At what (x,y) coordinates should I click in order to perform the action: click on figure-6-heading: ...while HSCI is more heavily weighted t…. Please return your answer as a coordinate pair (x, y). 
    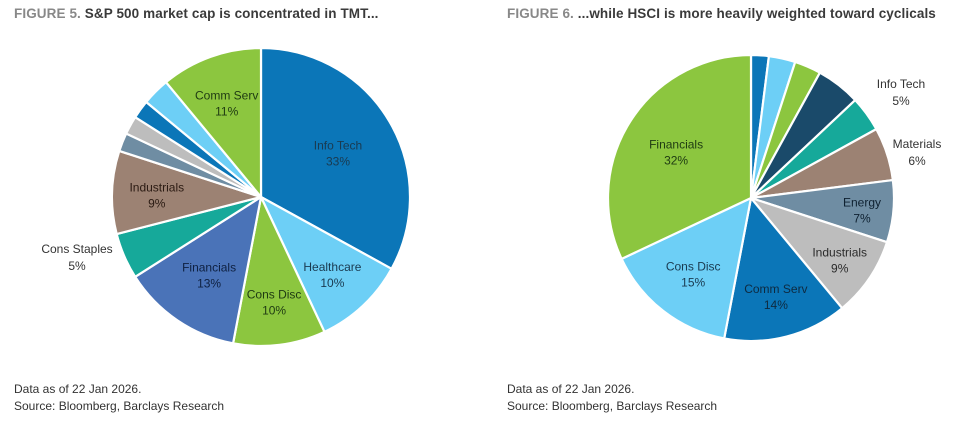
    Looking at the image, I should click on (756, 13).